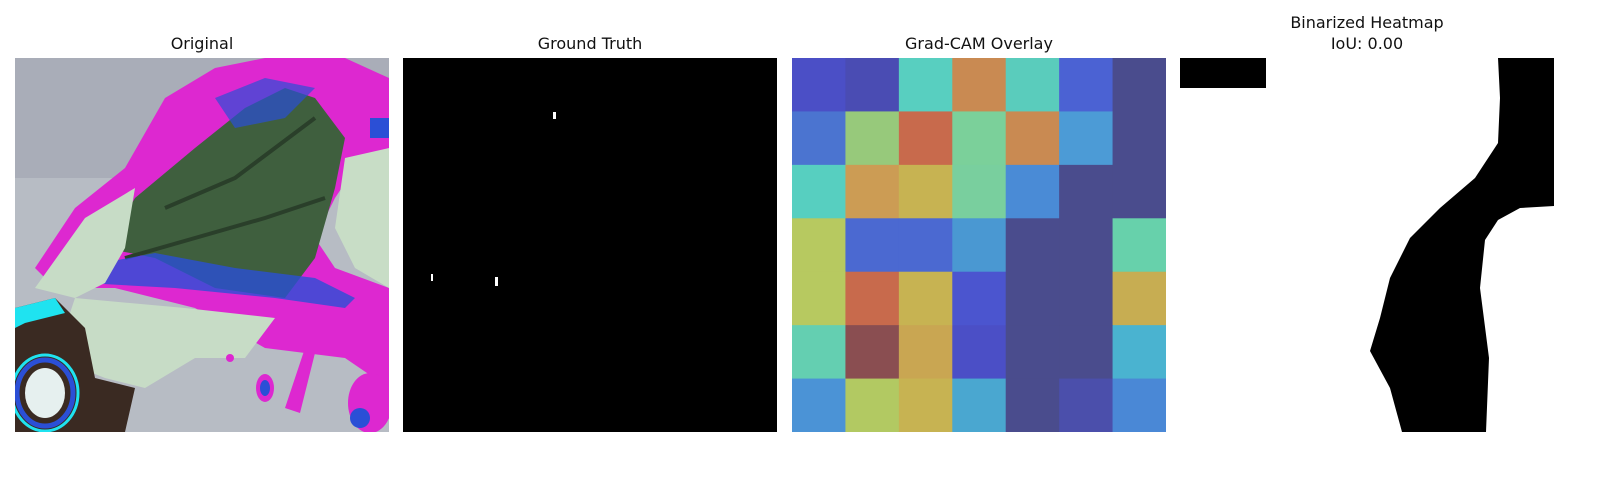 The image size is (1600, 500). What do you see at coordinates (1367, 22) in the screenshot?
I see `binarized-title: Binarized Heatmap` at bounding box center [1367, 22].